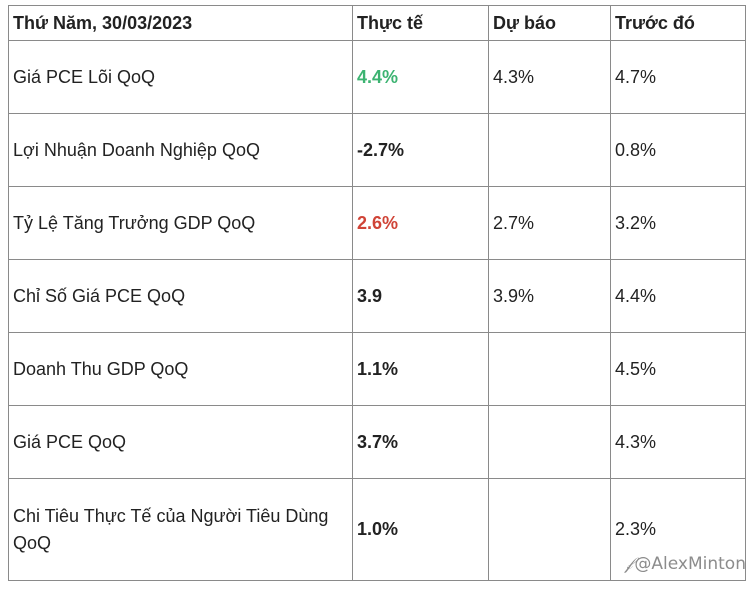  I want to click on previous-value: 4.4%, so click(678, 296).